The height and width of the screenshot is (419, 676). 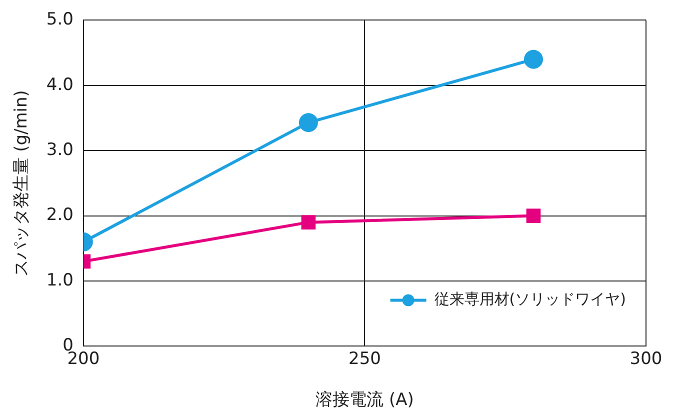 I want to click on x-tick-label: 250, so click(x=364, y=358).